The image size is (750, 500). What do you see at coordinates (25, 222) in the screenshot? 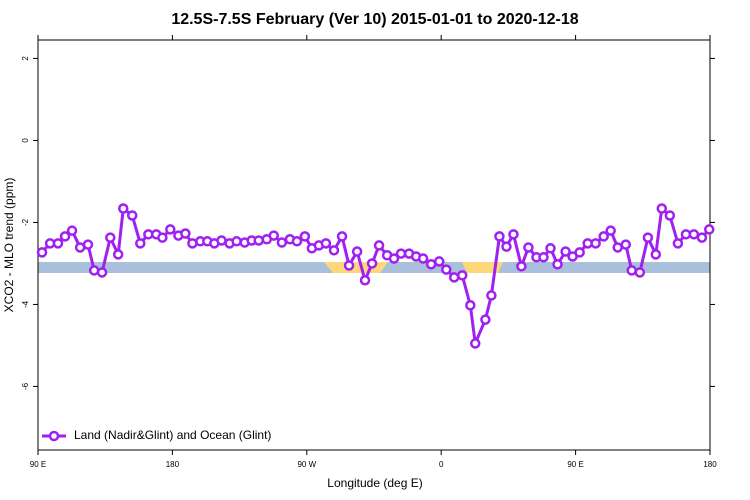
I see `y-tick-label: -2` at bounding box center [25, 222].